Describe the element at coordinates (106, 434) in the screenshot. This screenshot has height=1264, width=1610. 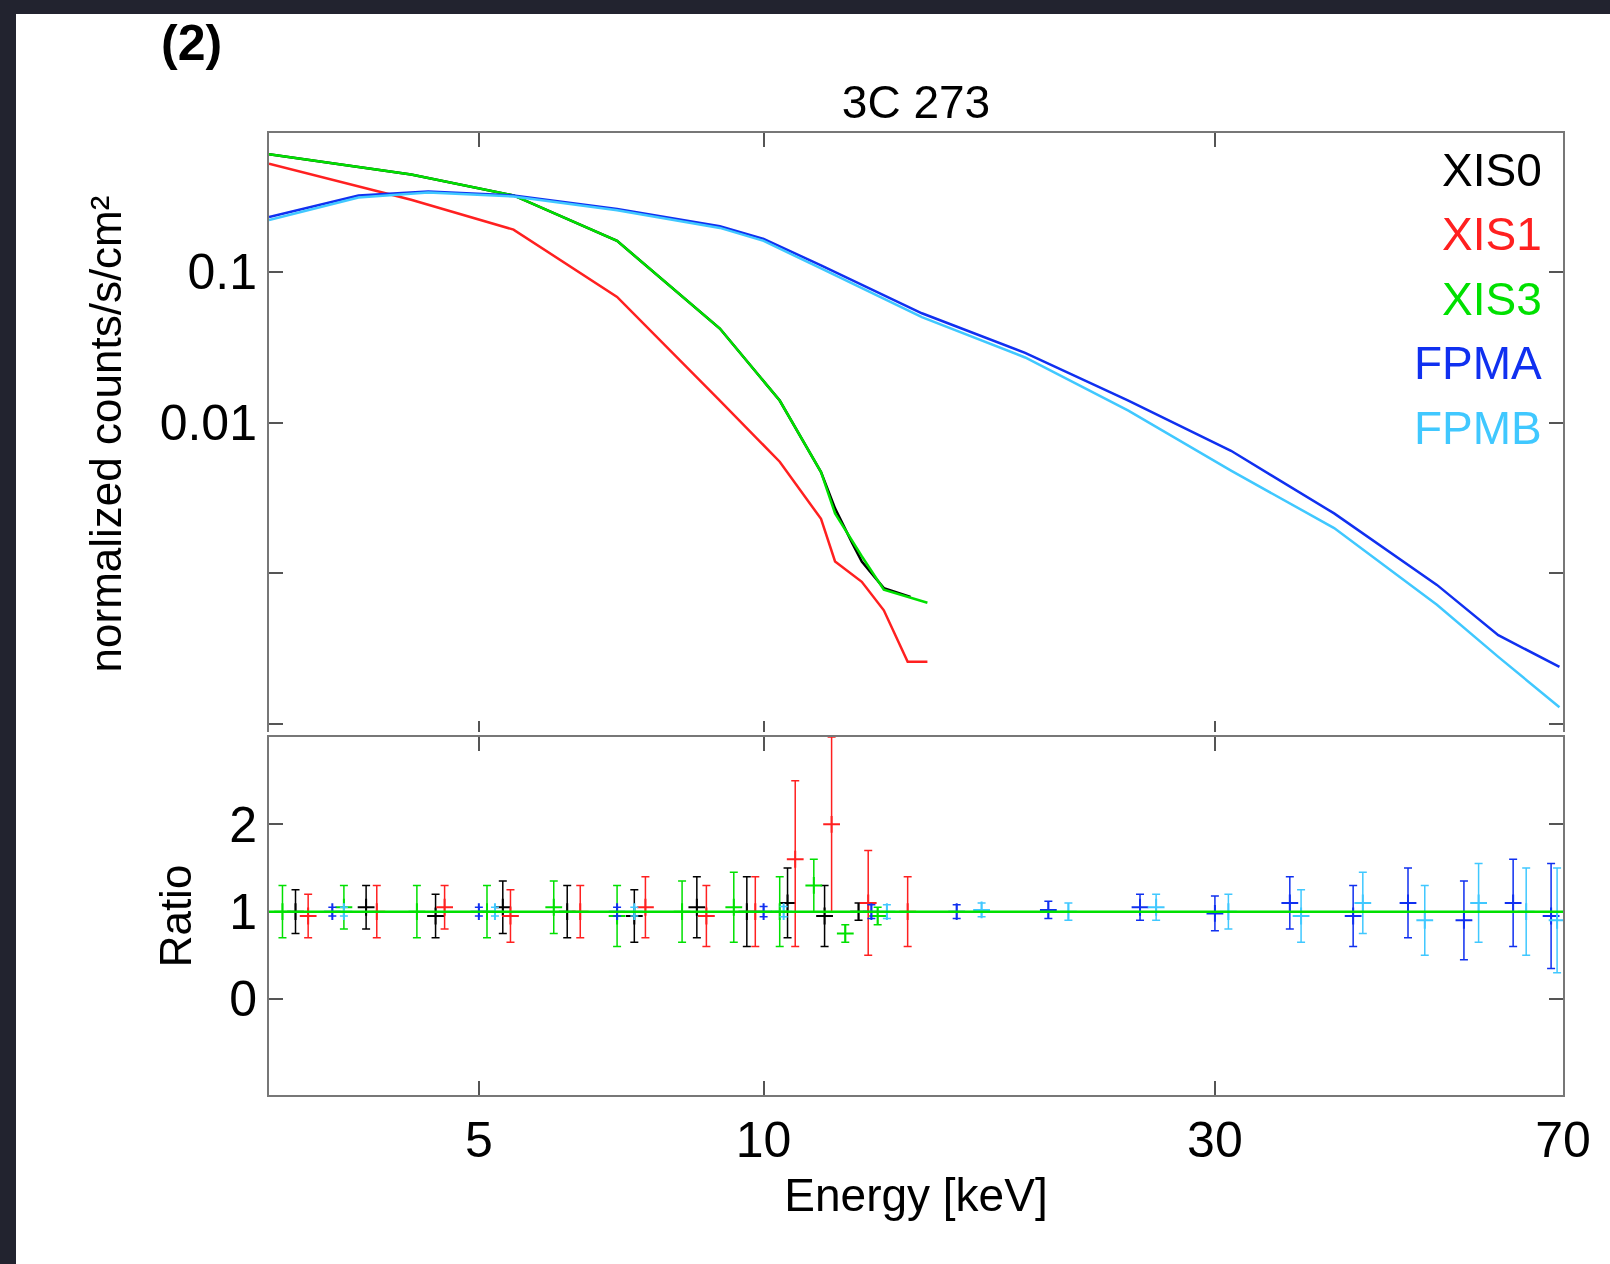
I see `y-axis-title: normalized counts/s/cm²` at that location.